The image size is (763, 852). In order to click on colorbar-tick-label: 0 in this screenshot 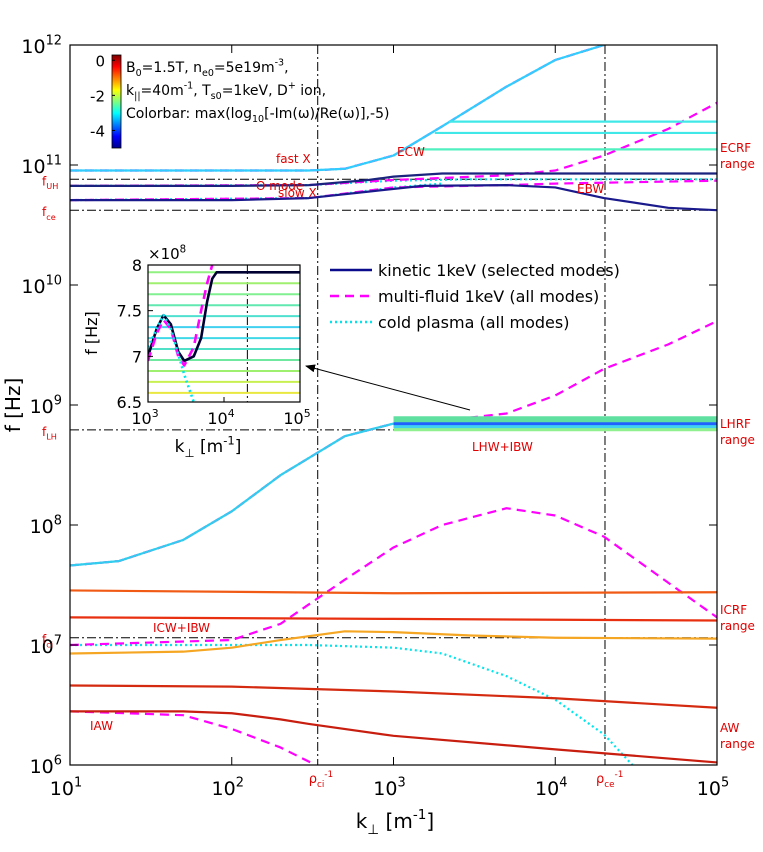, I will do `click(100, 61)`.